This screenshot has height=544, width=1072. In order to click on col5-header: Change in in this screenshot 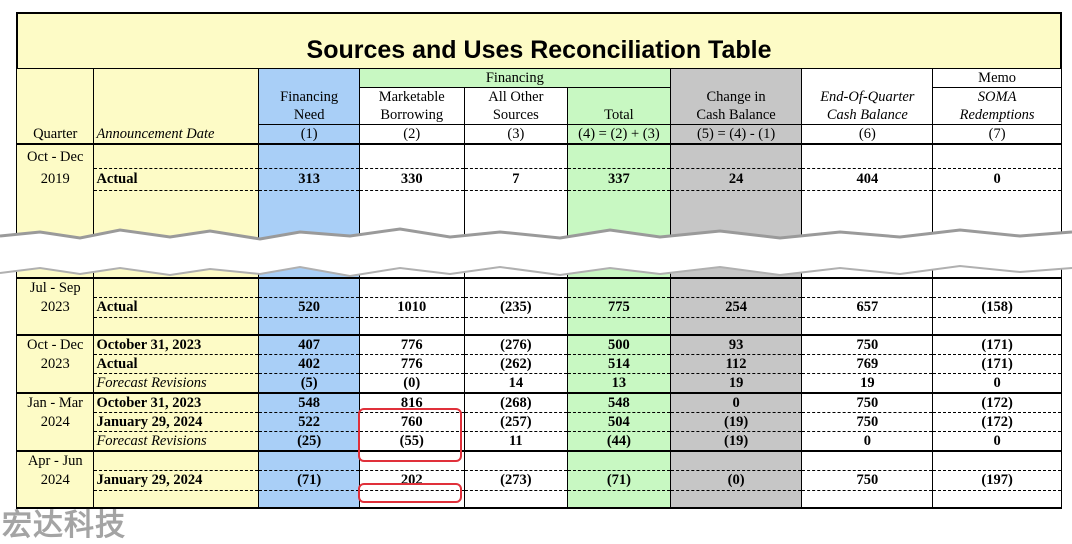, I will do `click(736, 96)`.